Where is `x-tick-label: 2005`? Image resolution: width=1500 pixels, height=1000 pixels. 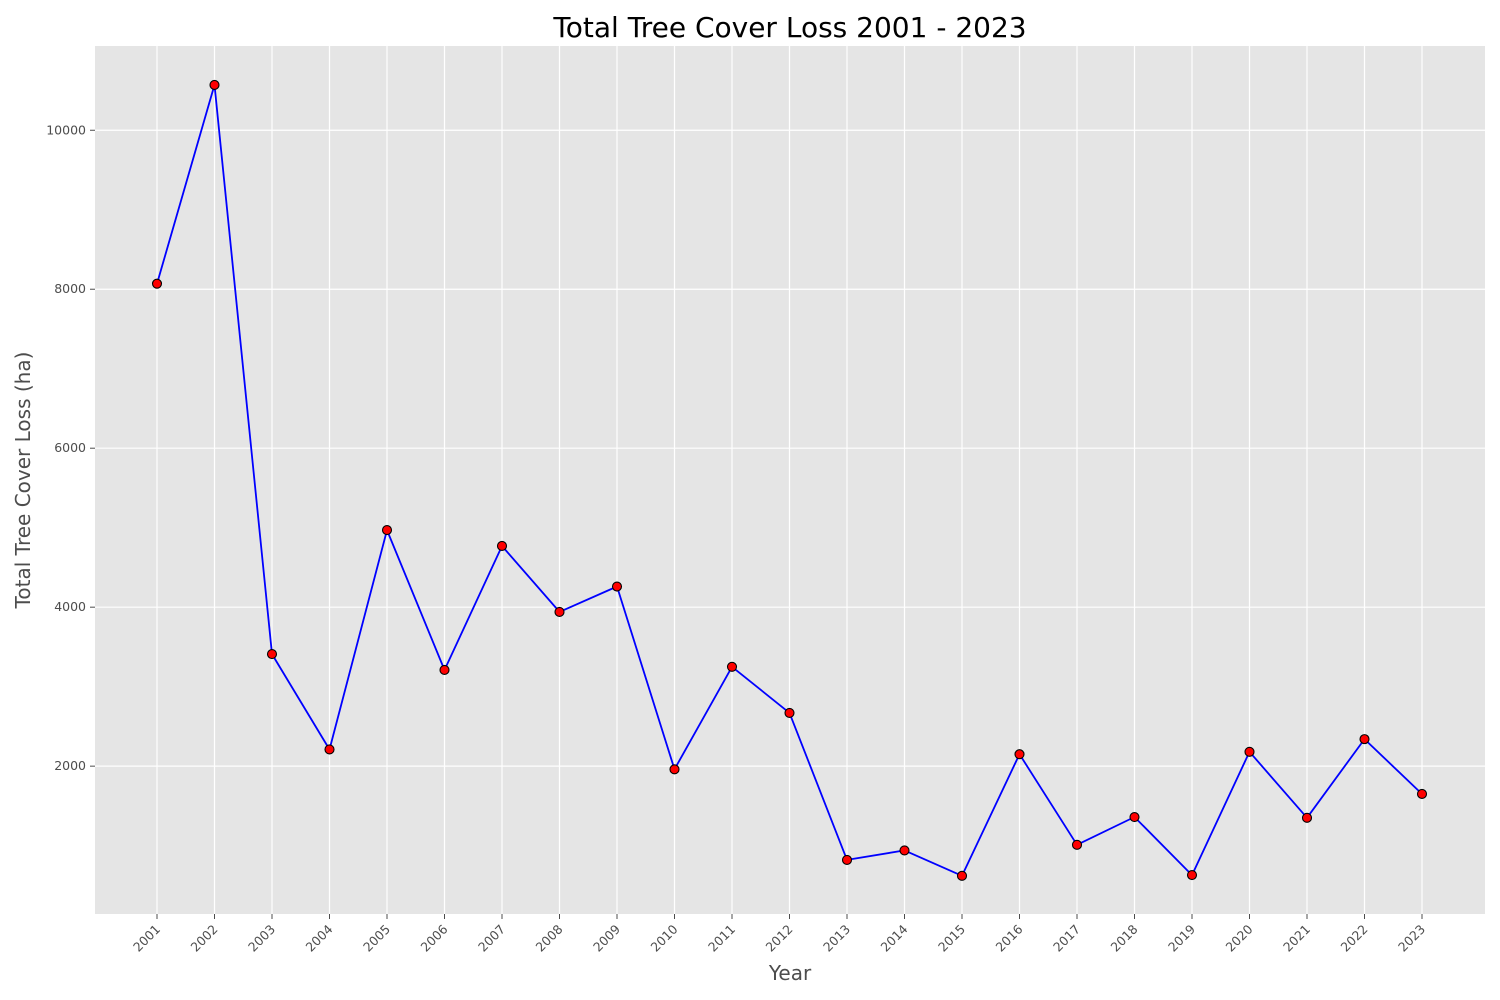
x-tick-label: 2005 is located at coordinates (376, 938).